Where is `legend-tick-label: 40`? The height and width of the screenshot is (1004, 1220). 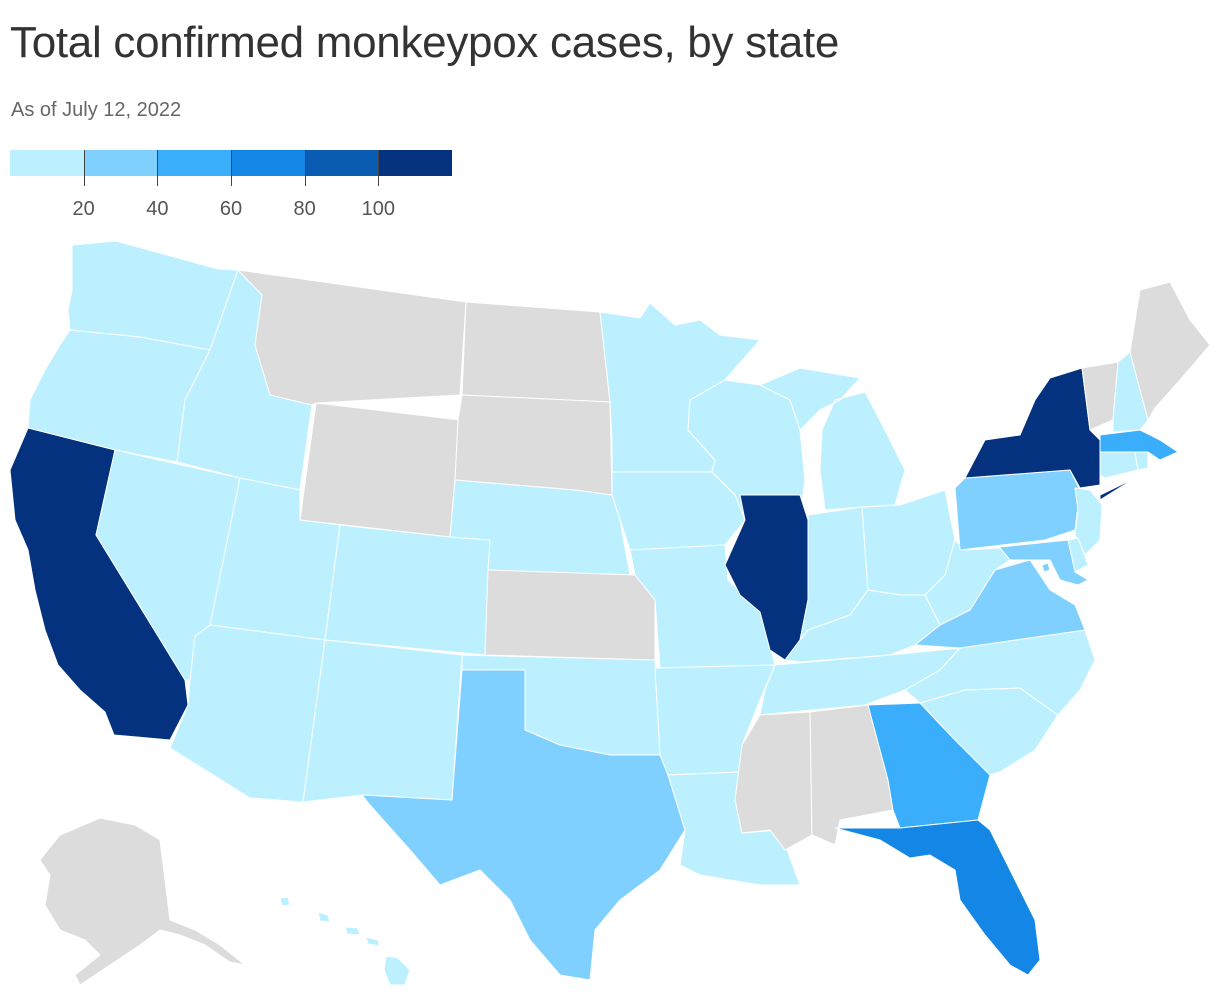
legend-tick-label: 40 is located at coordinates (157, 209).